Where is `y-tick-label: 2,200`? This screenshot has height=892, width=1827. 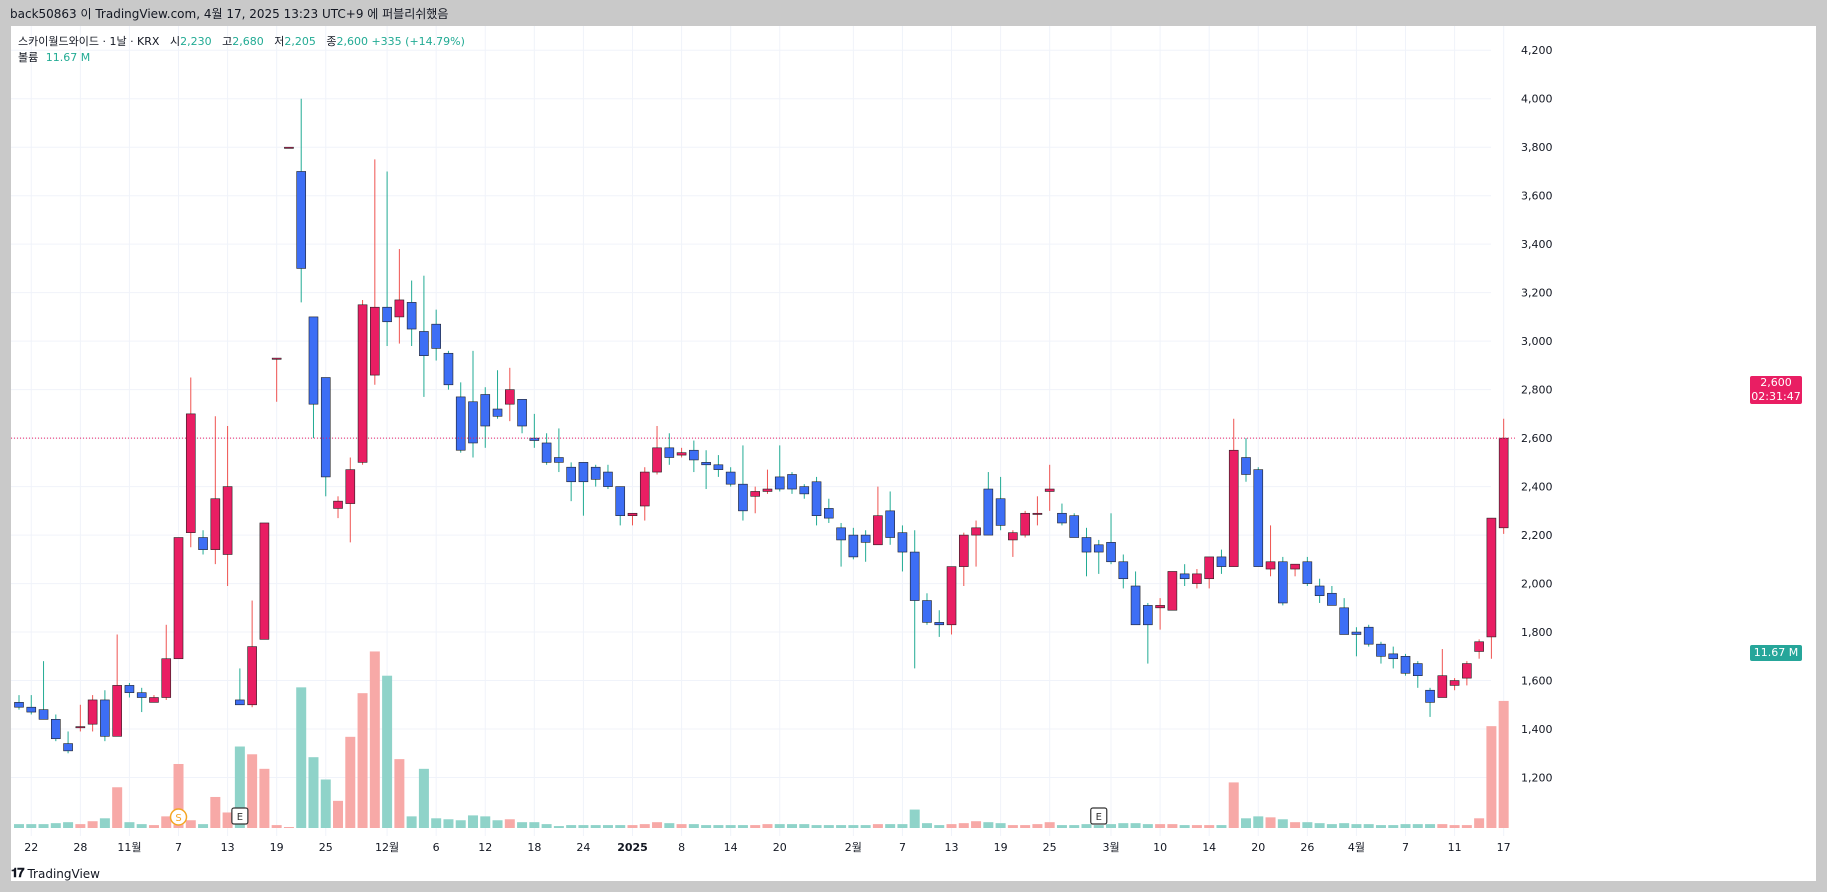 y-tick-label: 2,200 is located at coordinates (1537, 535).